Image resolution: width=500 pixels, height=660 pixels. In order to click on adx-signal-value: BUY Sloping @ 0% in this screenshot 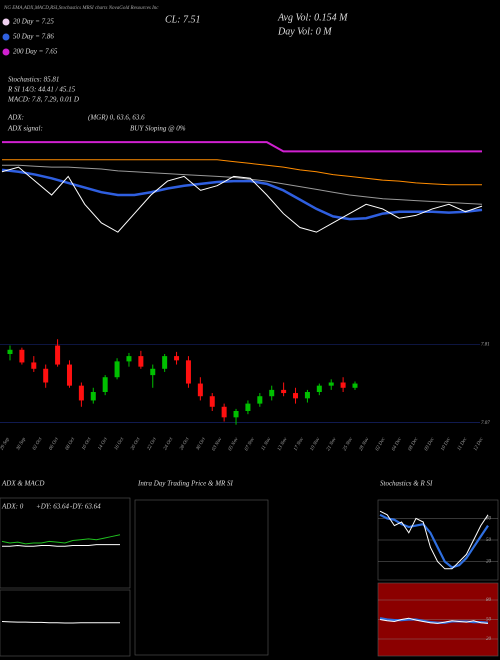, I will do `click(158, 129)`.